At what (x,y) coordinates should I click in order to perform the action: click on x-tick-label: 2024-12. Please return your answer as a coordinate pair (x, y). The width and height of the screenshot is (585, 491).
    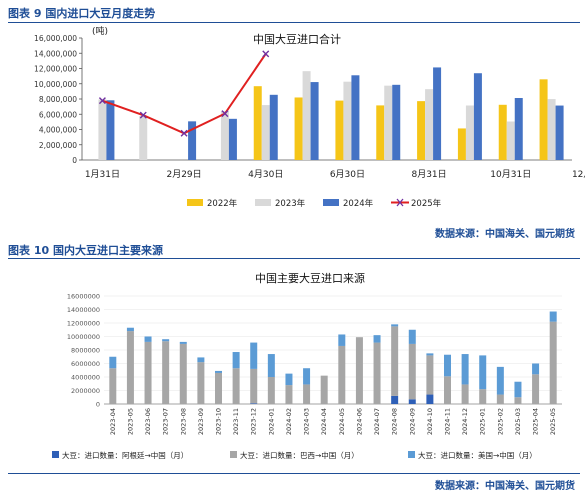
    Looking at the image, I should click on (465, 421).